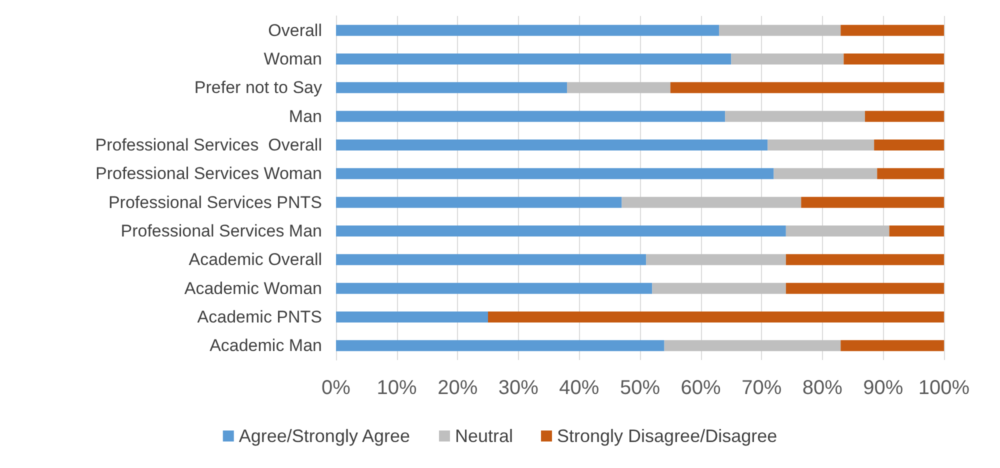 Image resolution: width=1000 pixels, height=468 pixels. I want to click on y-tick-label: Professional Services PNTS, so click(215, 202).